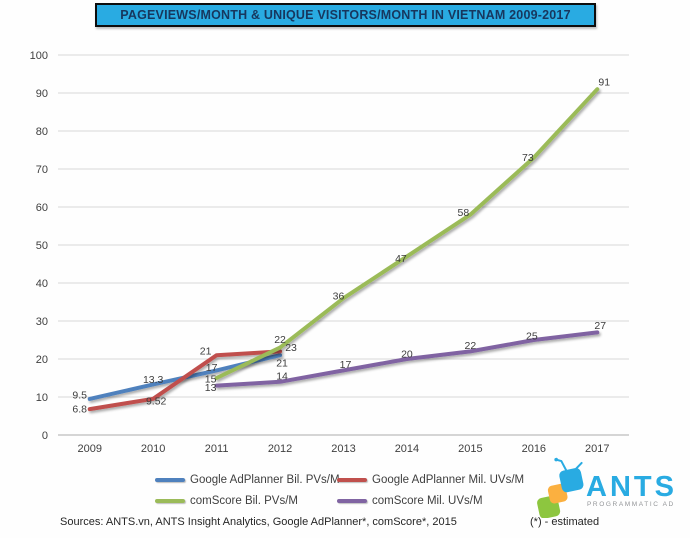 Image resolution: width=690 pixels, height=538 pixels. Describe the element at coordinates (42, 170) in the screenshot. I see `svg-text: 70` at that location.